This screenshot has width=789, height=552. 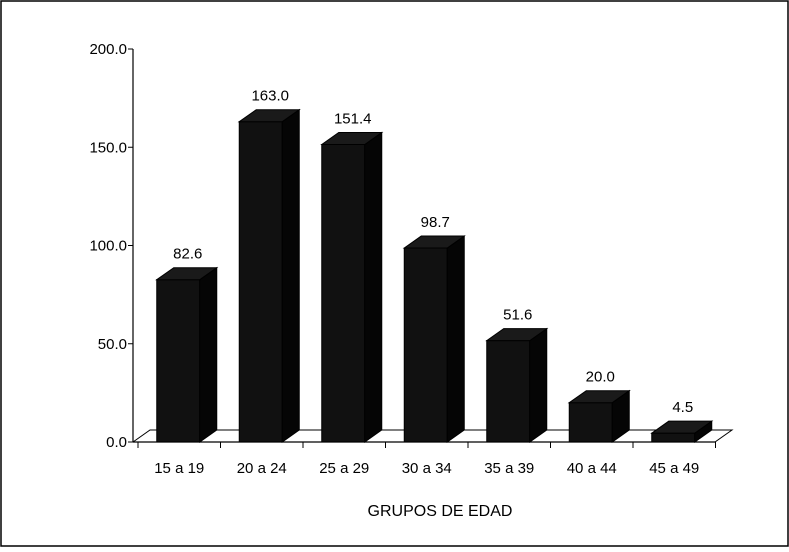 I want to click on x-tick-label: 45 a 49, so click(x=674, y=468).